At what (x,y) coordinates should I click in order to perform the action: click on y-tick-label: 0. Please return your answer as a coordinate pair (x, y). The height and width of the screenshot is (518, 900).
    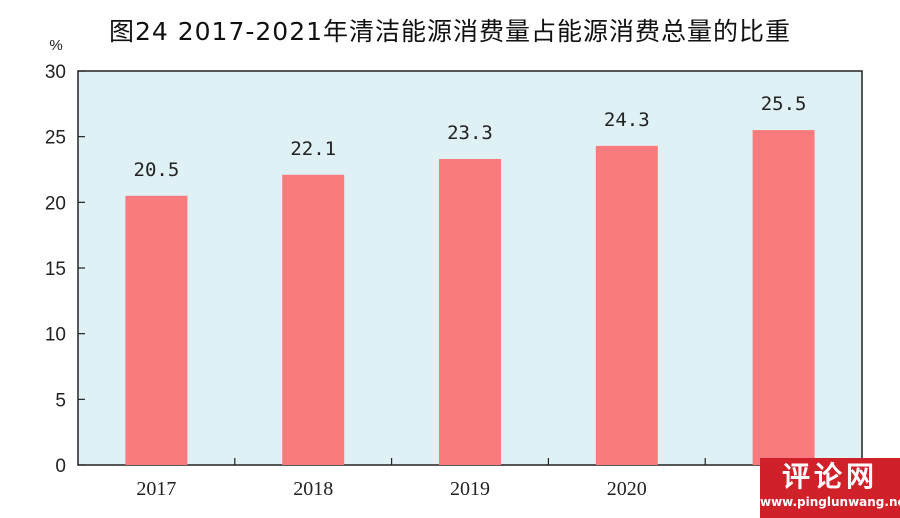
    Looking at the image, I should click on (60, 466).